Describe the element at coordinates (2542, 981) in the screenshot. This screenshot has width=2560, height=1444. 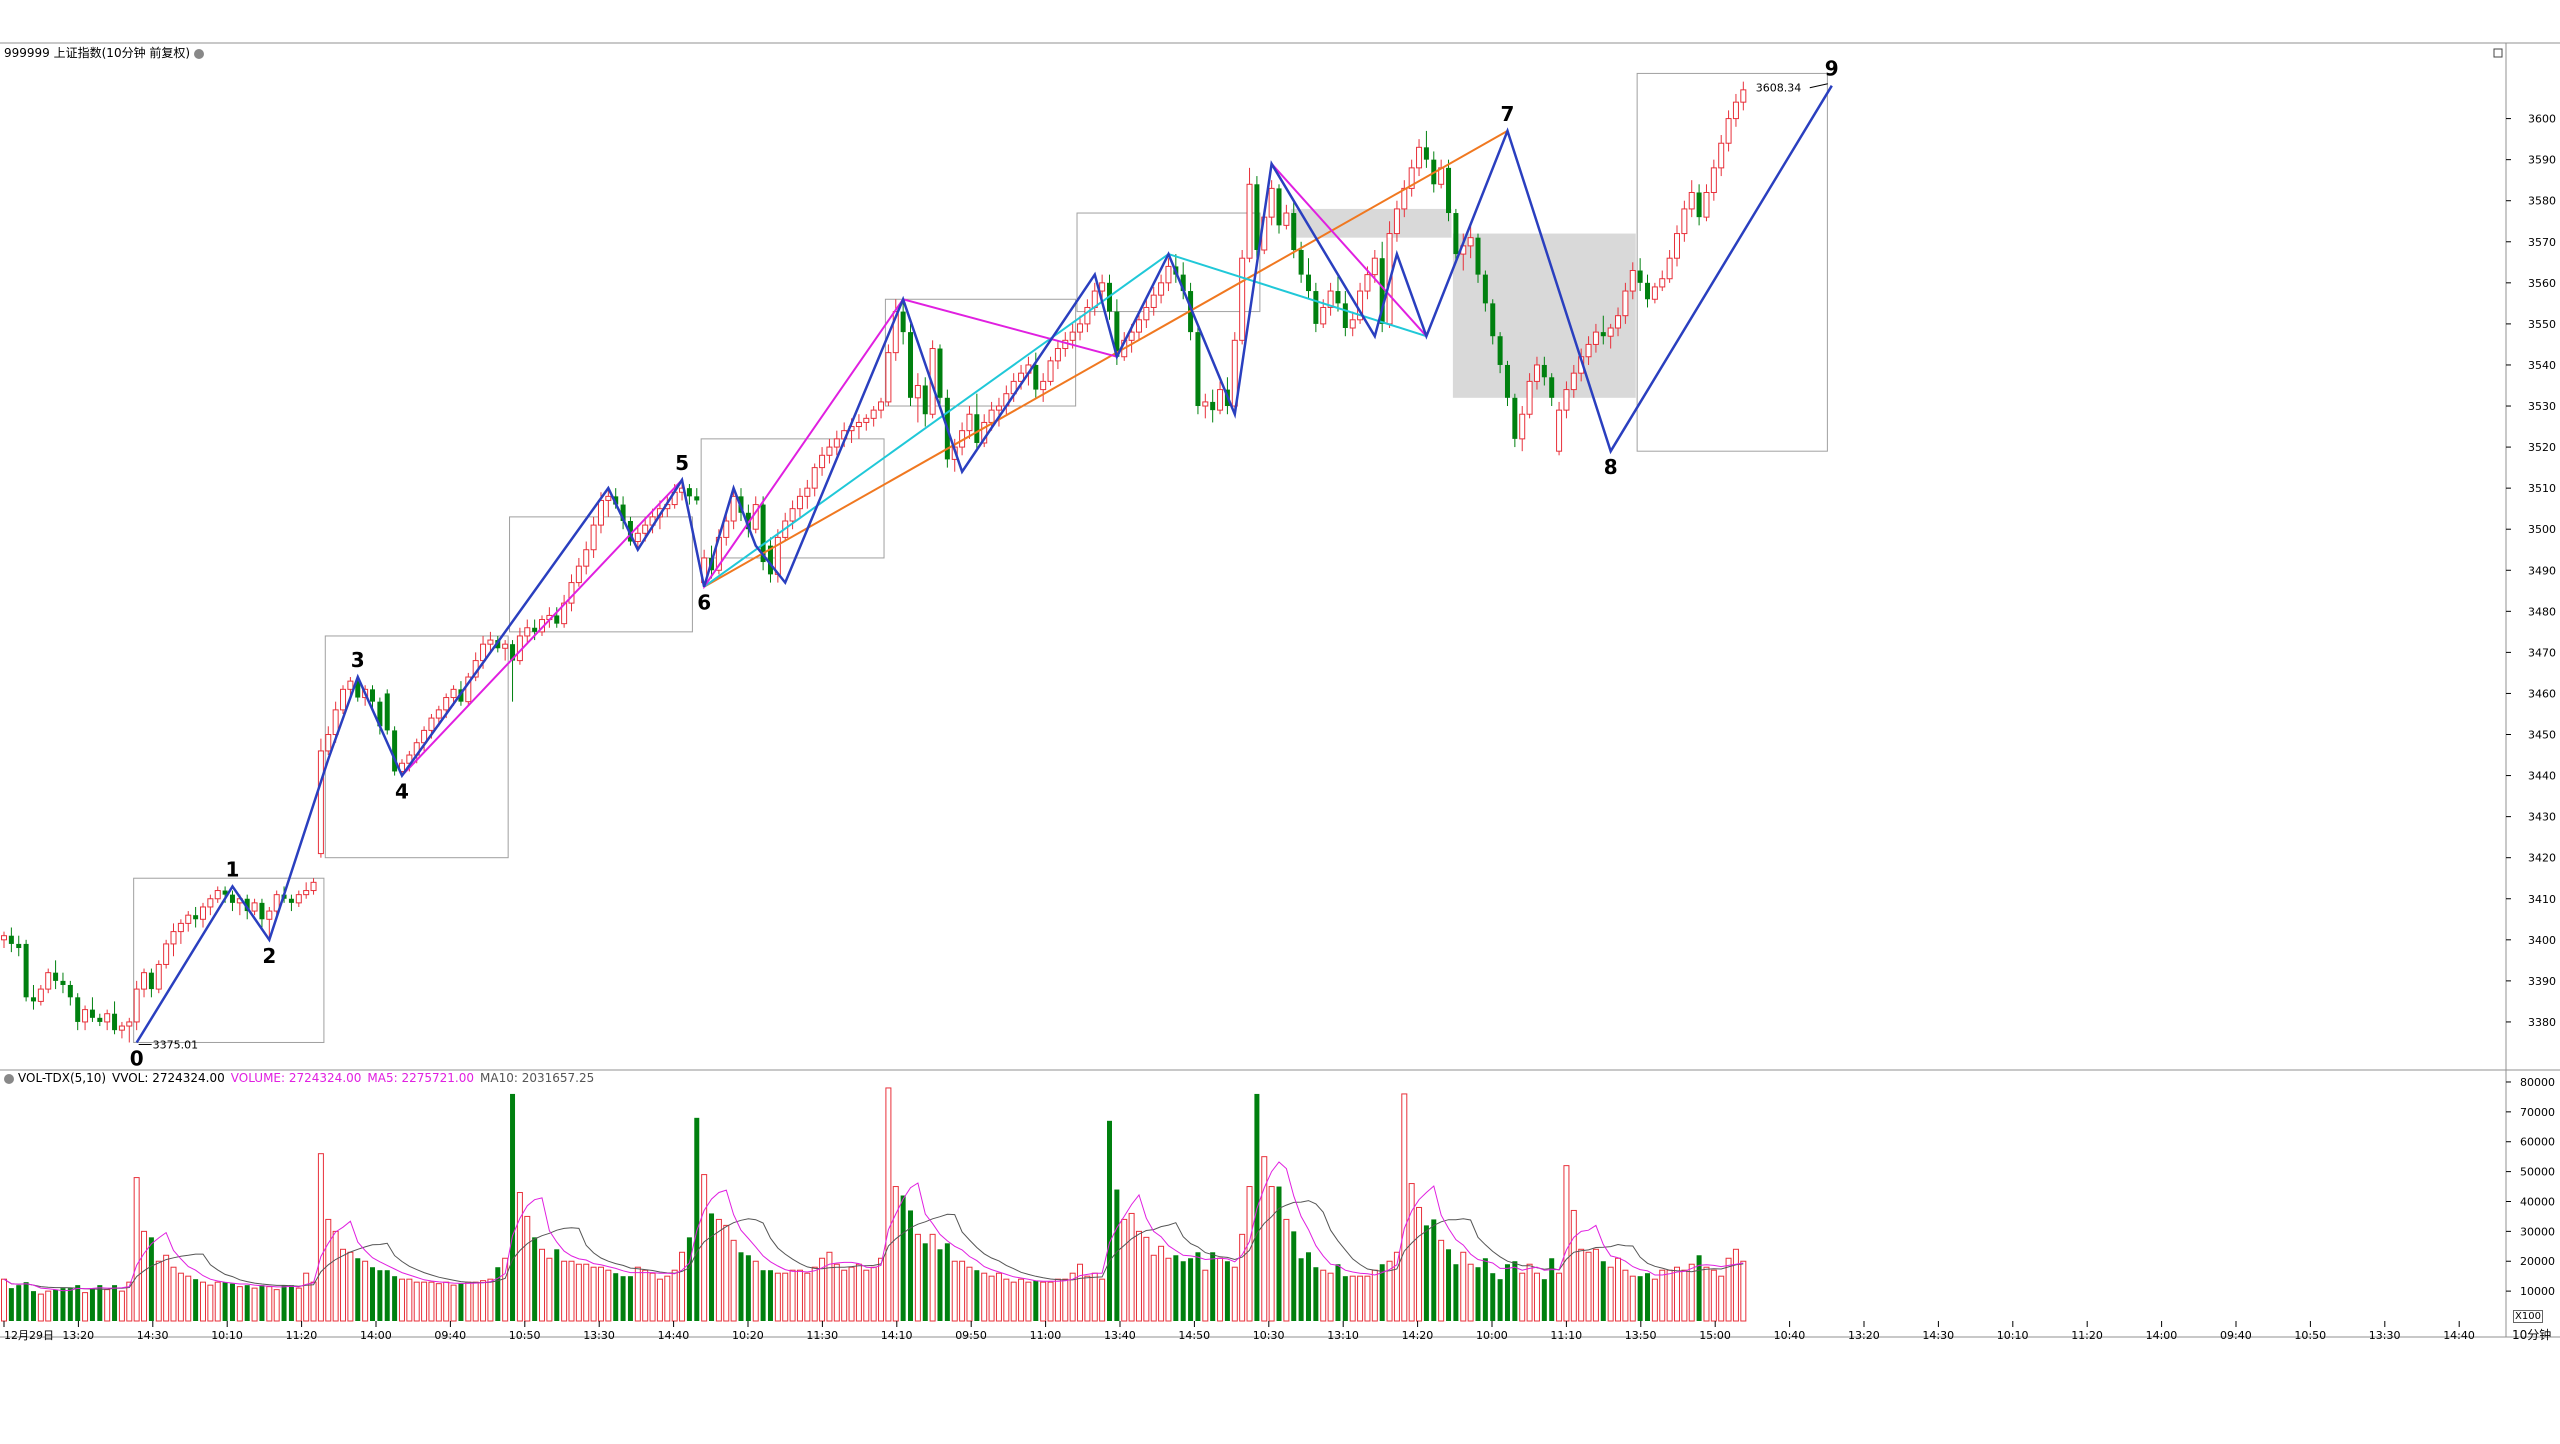
I see `price-tick-label: 3390` at that location.